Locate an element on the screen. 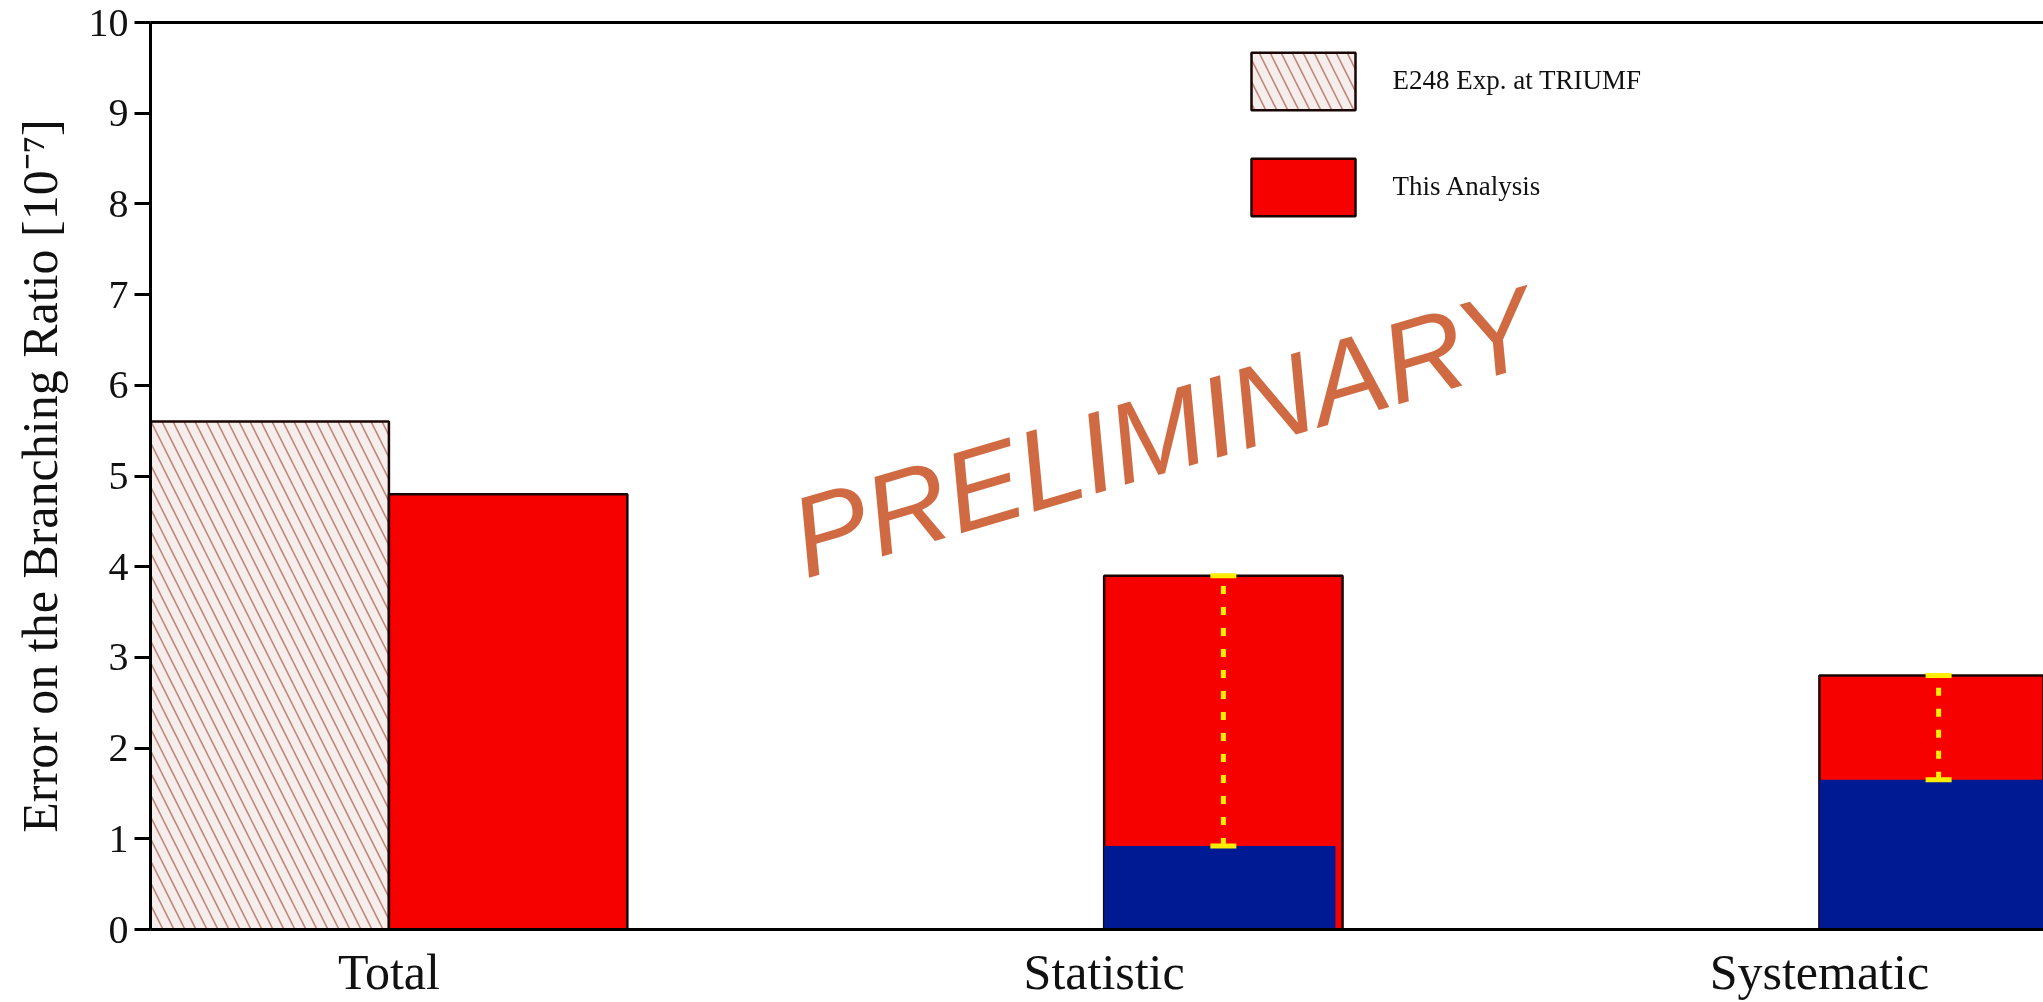 This screenshot has height=1002, width=2043. y-tick-label: 6 is located at coordinates (118, 385).